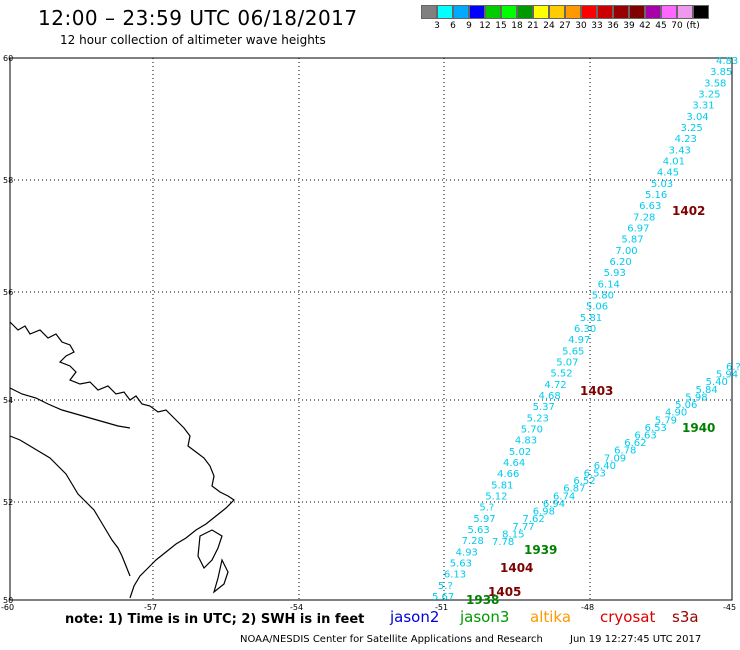 This screenshot has width=740, height=650. What do you see at coordinates (585, 329) in the screenshot?
I see `wave-height-value: 6.30` at bounding box center [585, 329].